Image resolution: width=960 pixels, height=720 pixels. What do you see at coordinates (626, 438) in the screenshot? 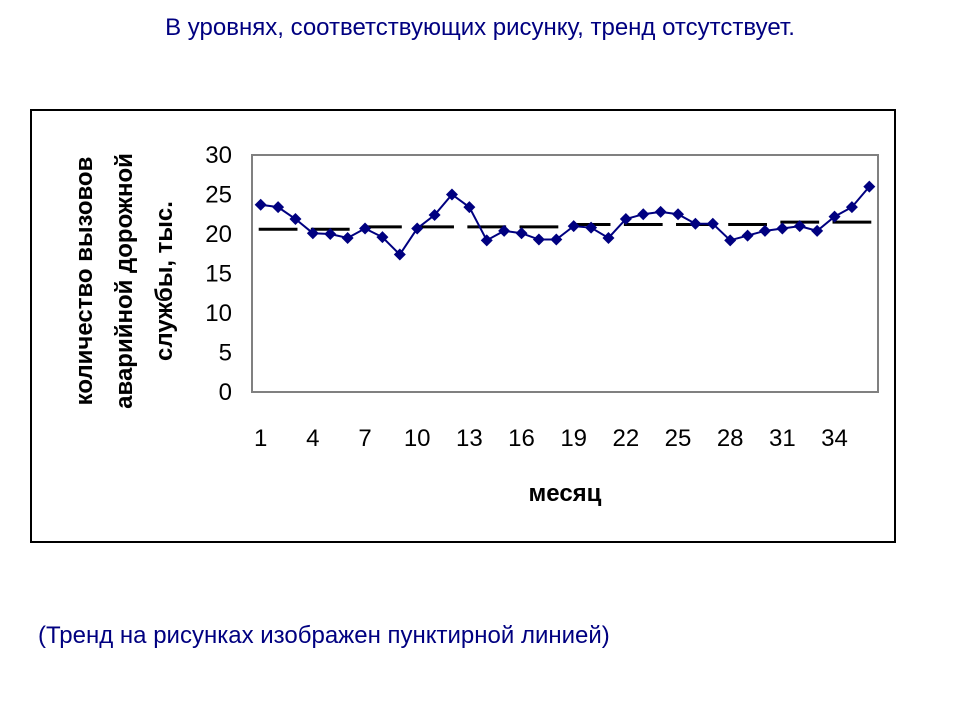
I see `x-tick-label: 22` at bounding box center [626, 438].